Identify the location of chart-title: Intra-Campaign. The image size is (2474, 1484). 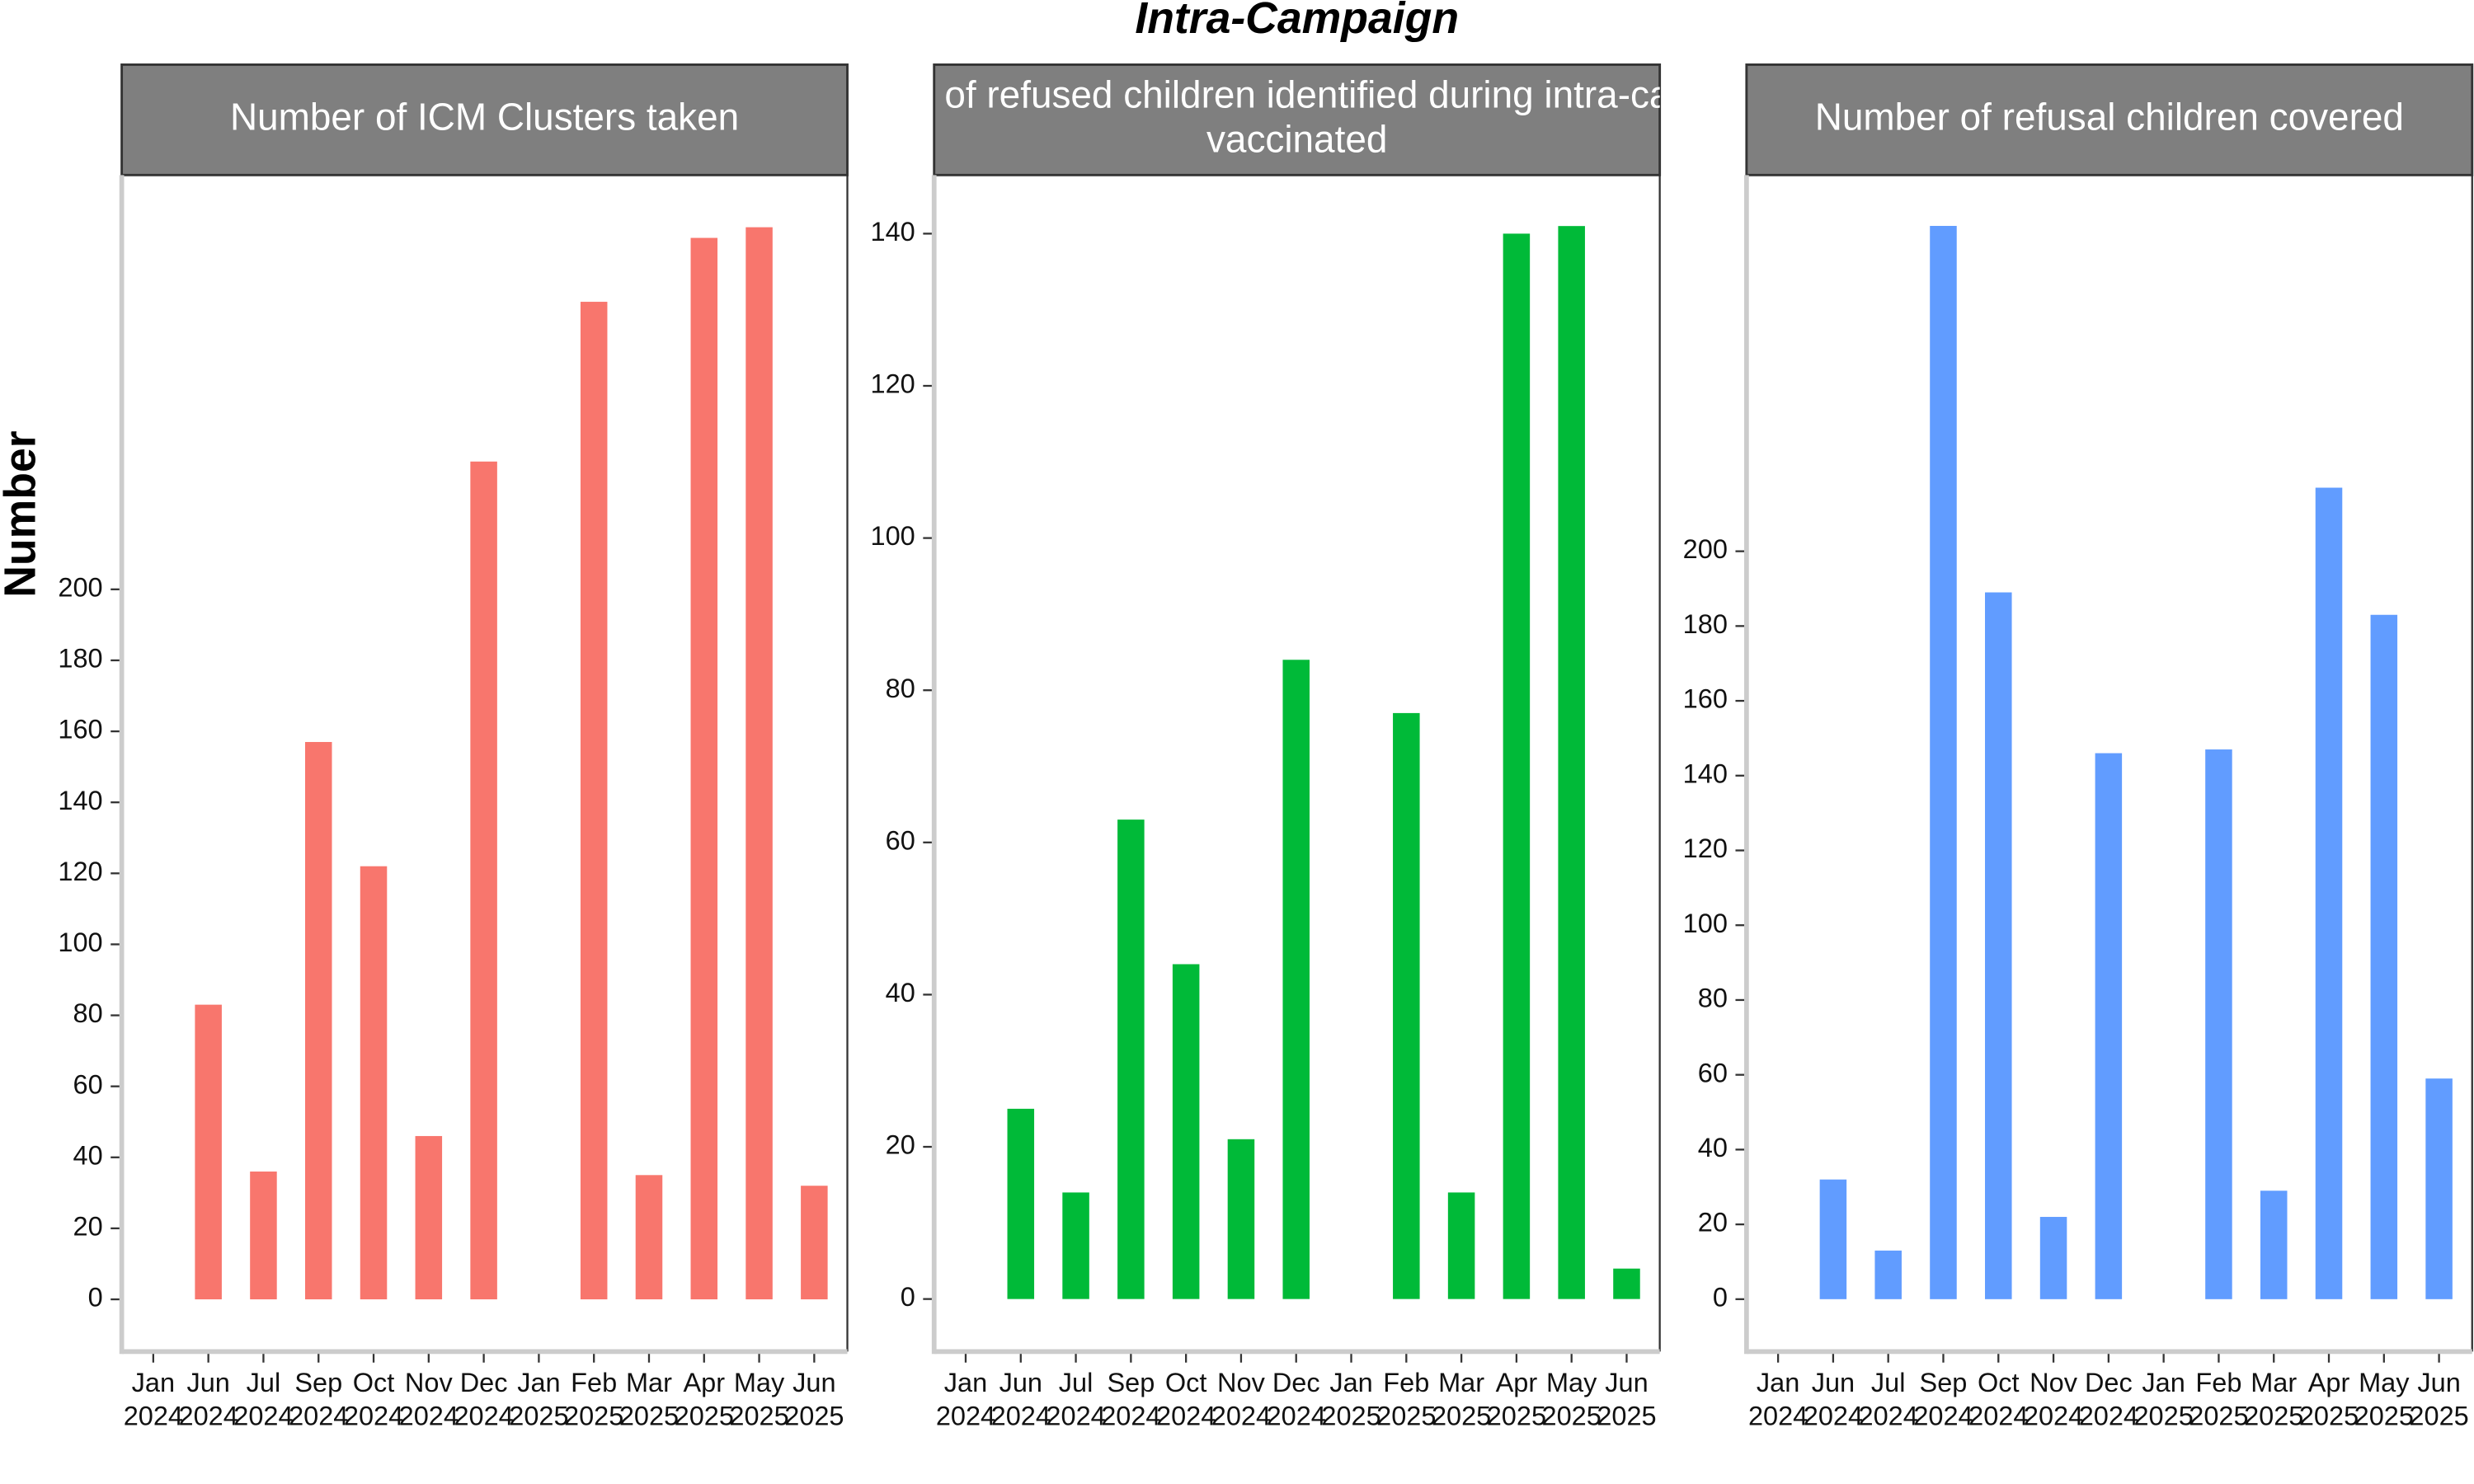
(1297, 21).